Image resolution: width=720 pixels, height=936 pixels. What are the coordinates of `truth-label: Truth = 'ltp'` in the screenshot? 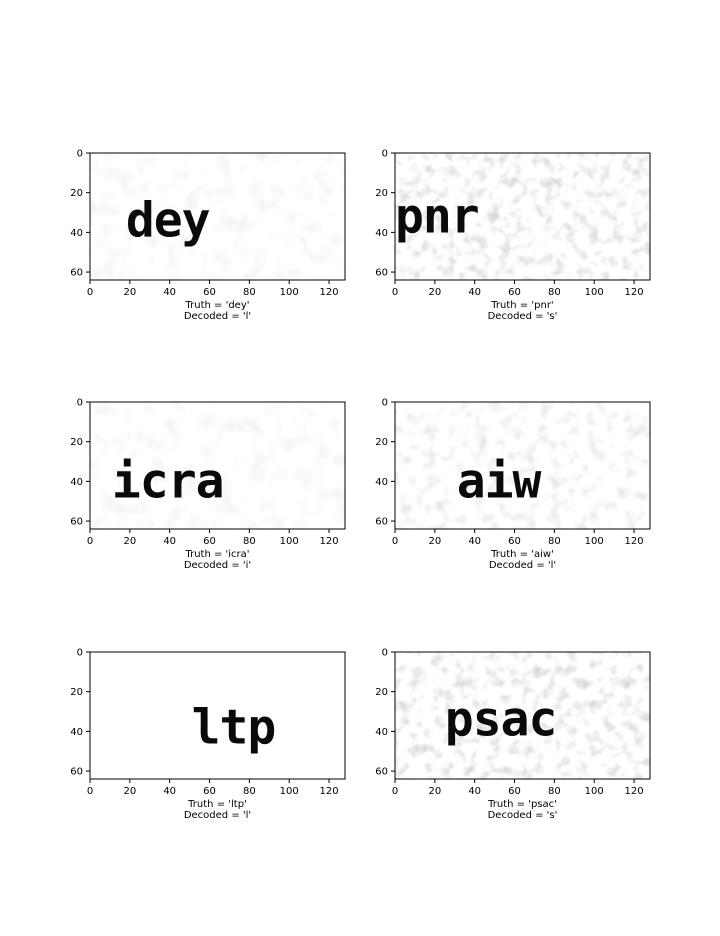 It's located at (217, 804).